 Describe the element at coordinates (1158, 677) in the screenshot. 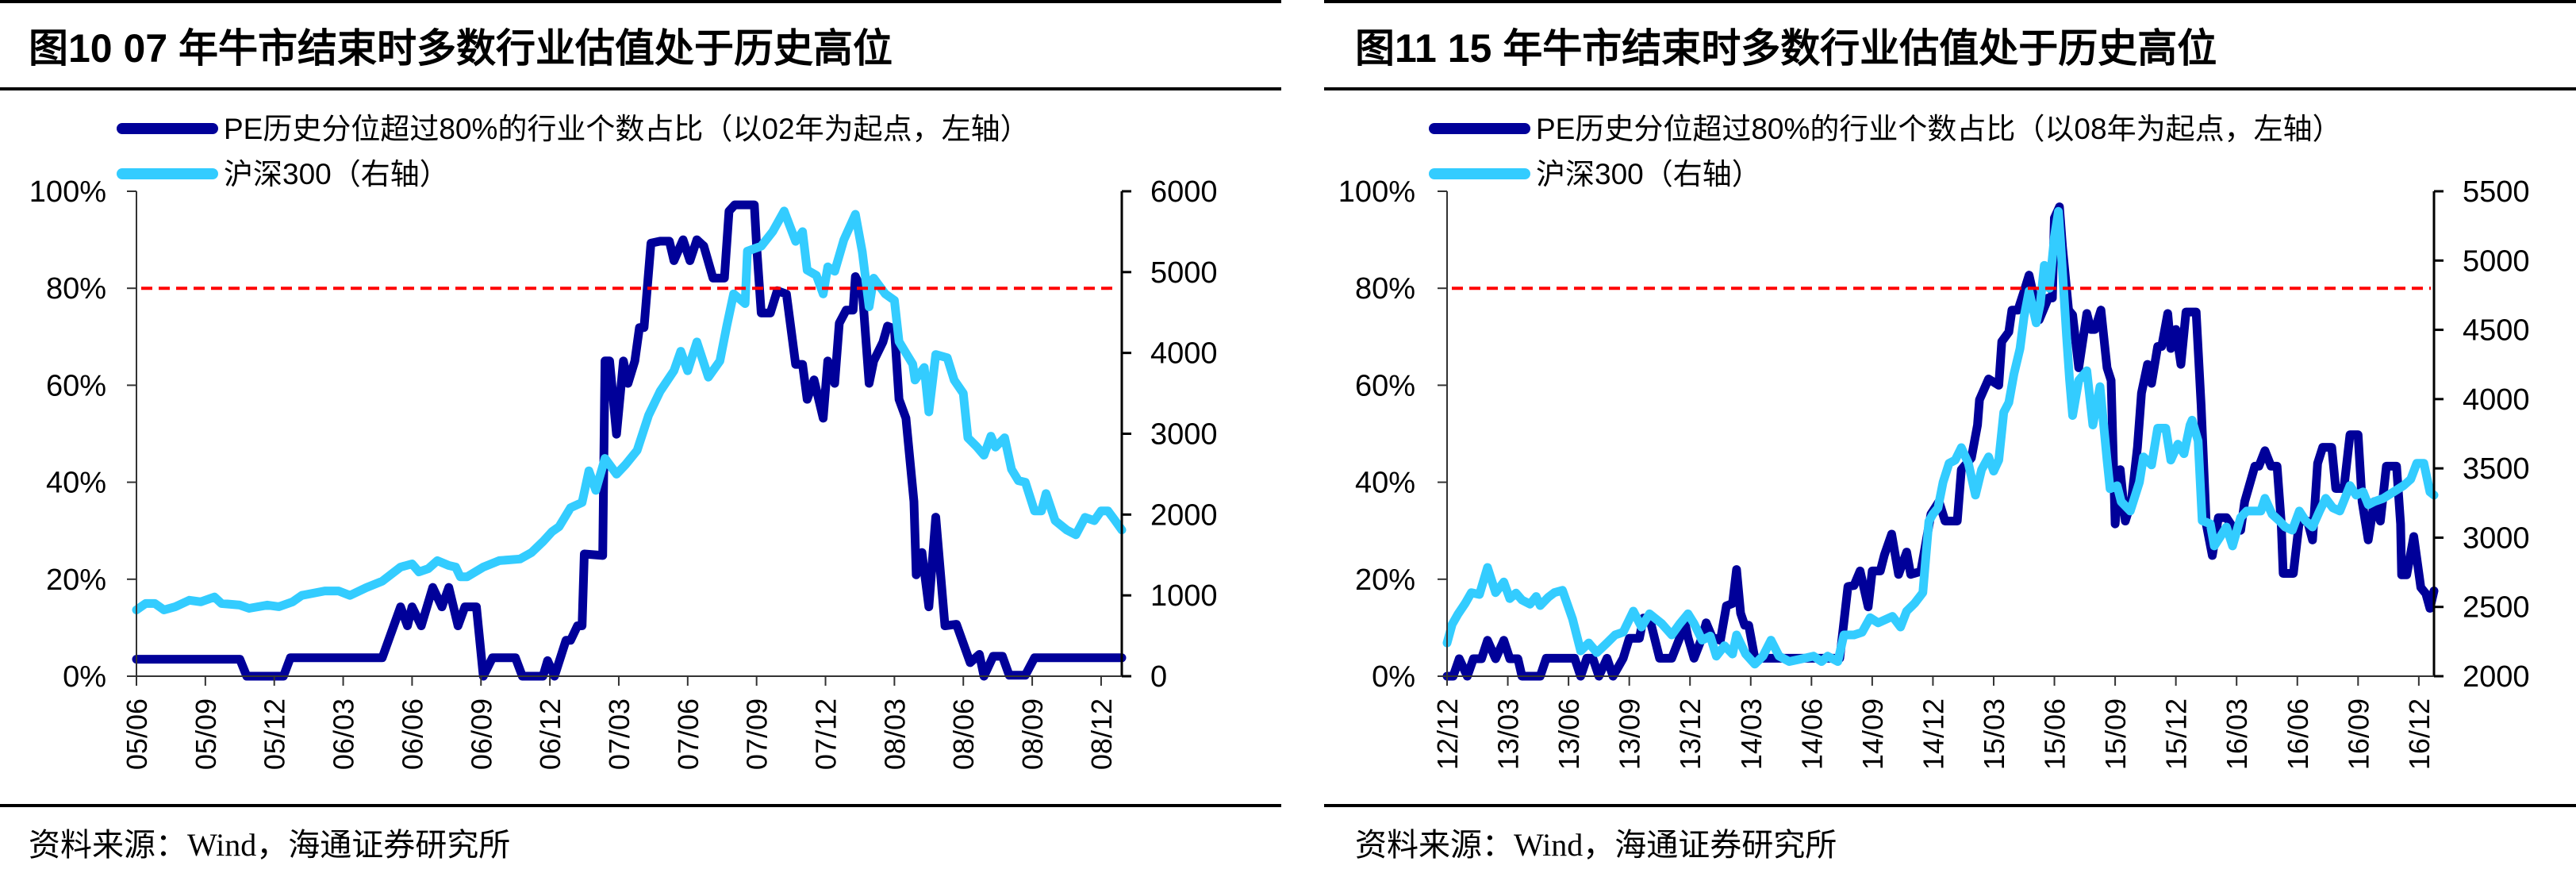

I see `right-axis-tick-label: 0` at that location.